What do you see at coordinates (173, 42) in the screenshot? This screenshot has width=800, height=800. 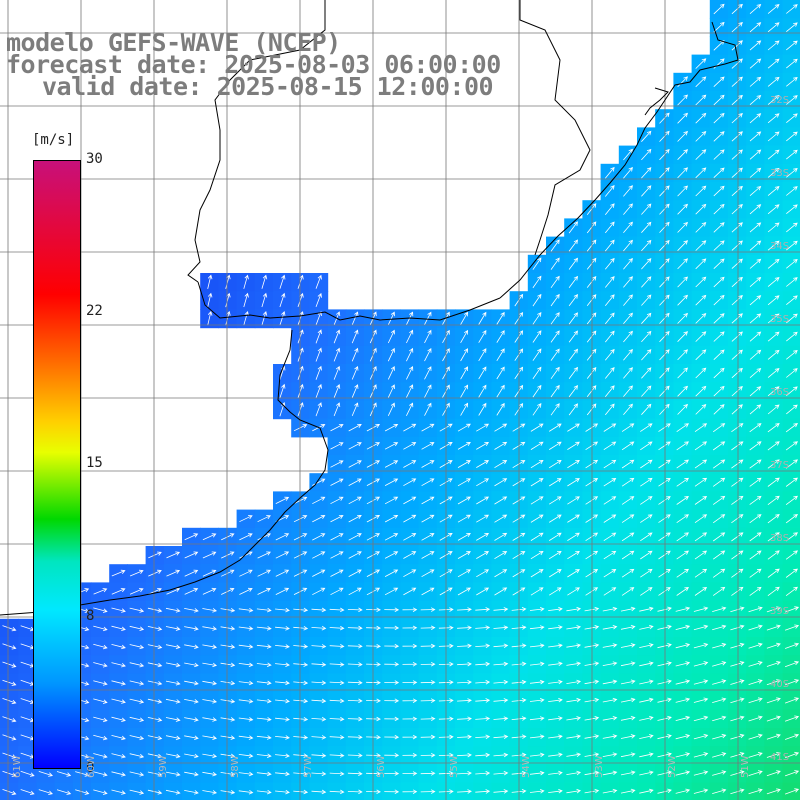 I see `title-model: modelo GEFS-WAVE (NCEP)` at bounding box center [173, 42].